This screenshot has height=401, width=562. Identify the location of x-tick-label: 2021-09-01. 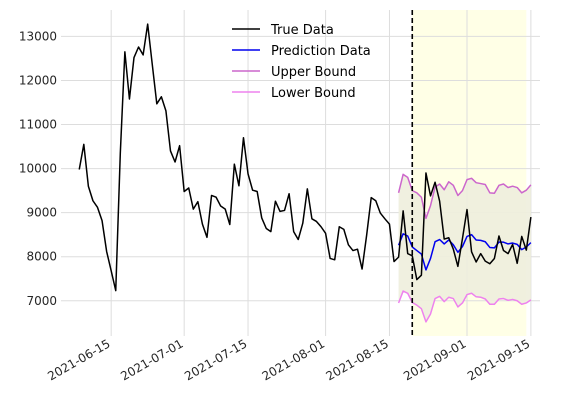
(434, 359).